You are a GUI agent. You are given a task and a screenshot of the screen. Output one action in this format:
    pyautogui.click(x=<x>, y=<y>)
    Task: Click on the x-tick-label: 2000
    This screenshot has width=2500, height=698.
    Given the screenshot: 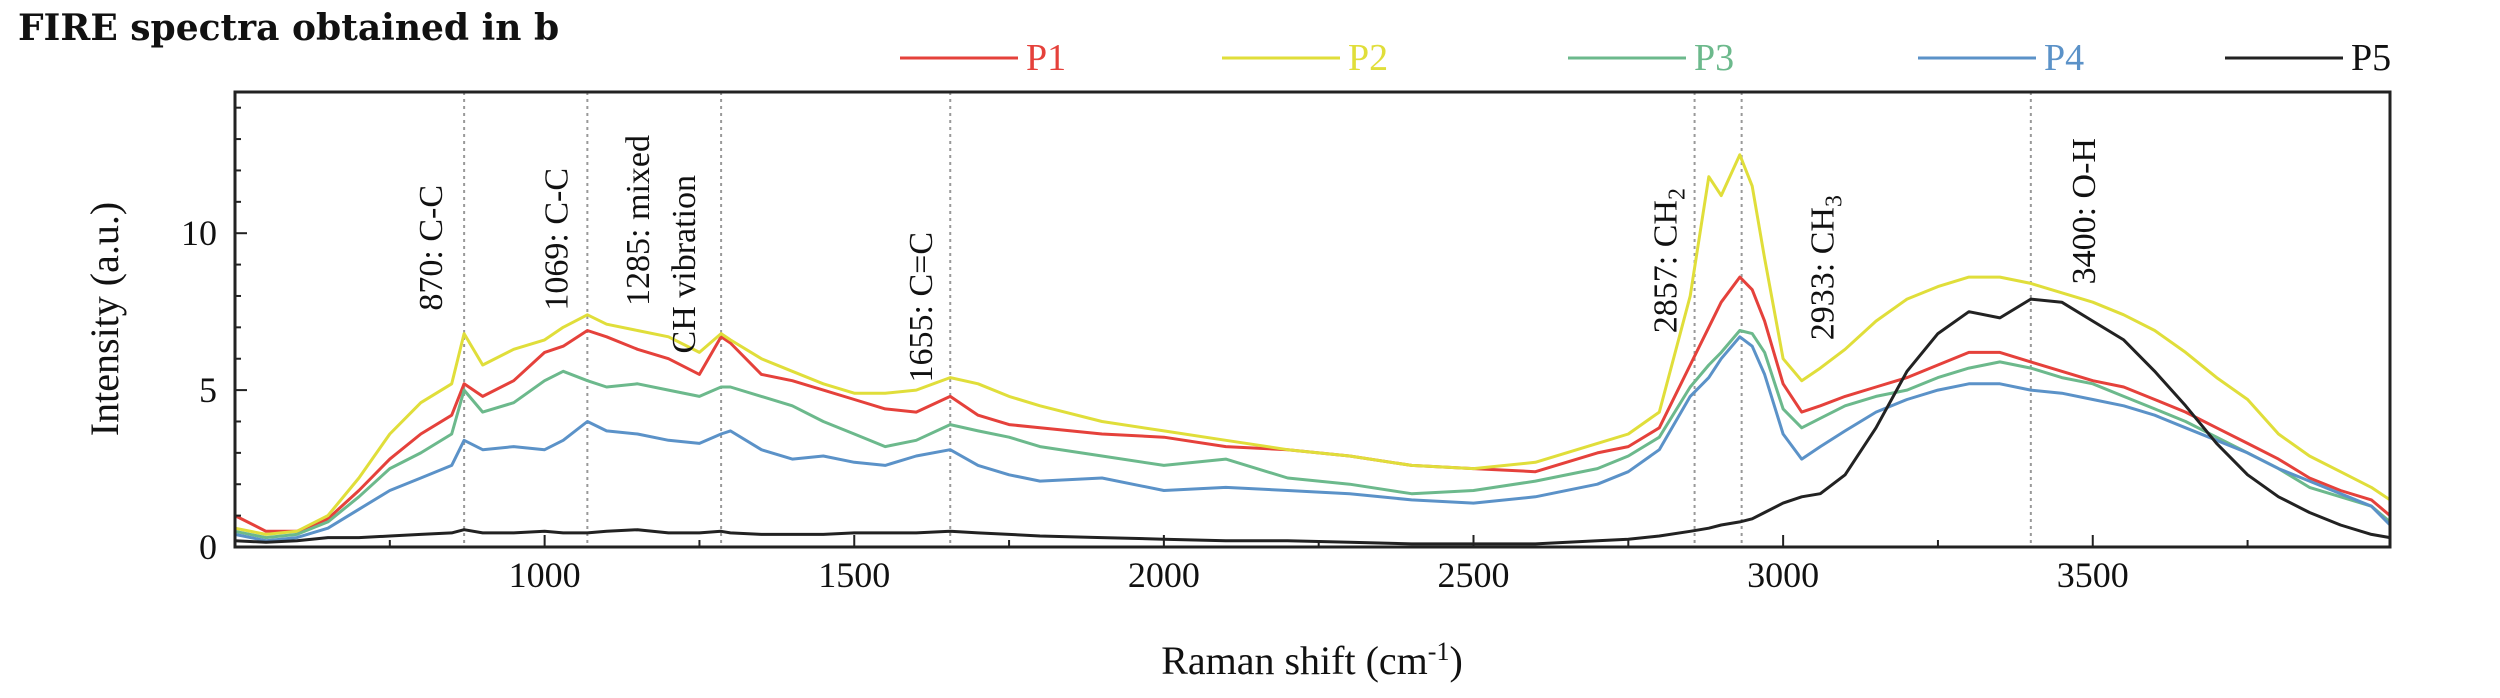 What is the action you would take?
    pyautogui.click(x=1164, y=575)
    